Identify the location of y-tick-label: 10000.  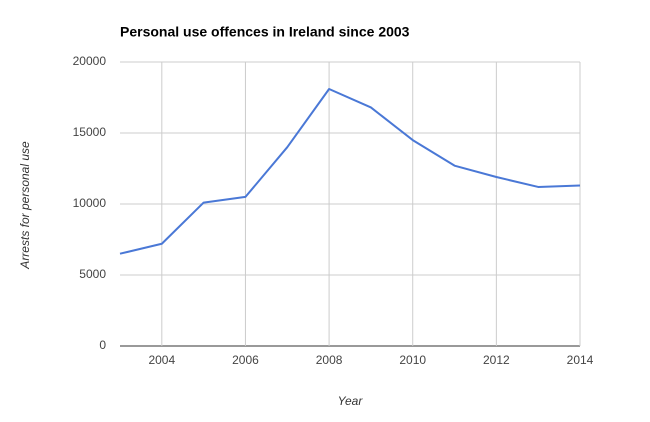
(90, 203).